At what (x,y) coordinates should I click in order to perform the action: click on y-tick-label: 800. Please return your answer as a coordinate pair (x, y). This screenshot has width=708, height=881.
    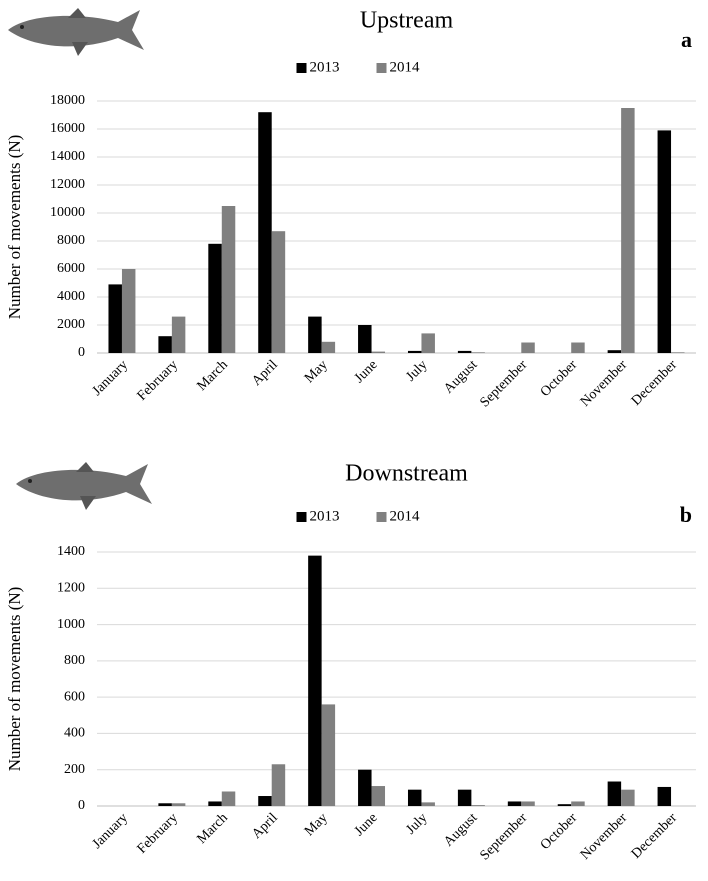
    Looking at the image, I should click on (74, 660).